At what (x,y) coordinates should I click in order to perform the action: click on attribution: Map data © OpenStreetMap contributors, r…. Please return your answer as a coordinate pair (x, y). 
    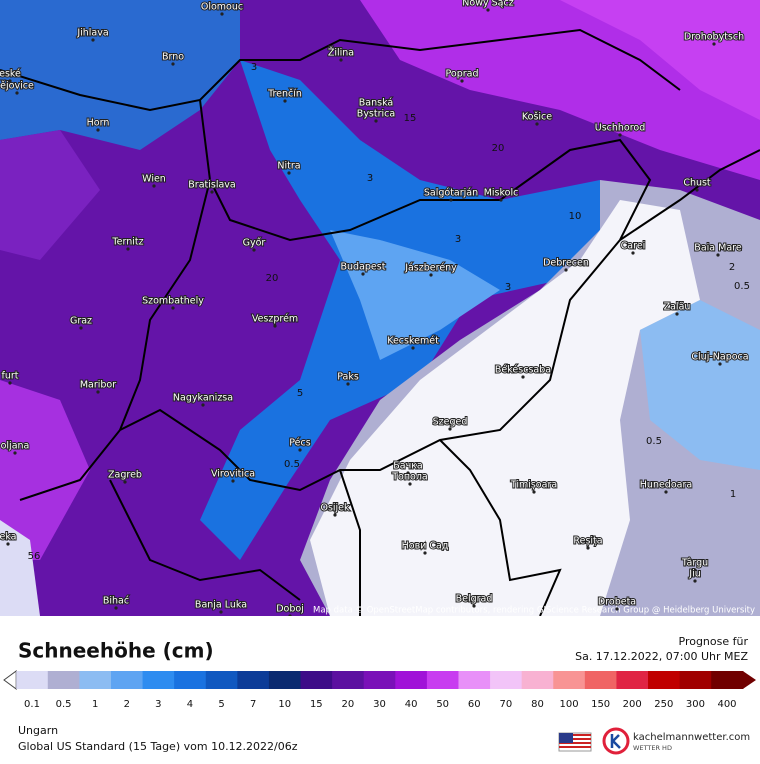
    Looking at the image, I should click on (534, 611).